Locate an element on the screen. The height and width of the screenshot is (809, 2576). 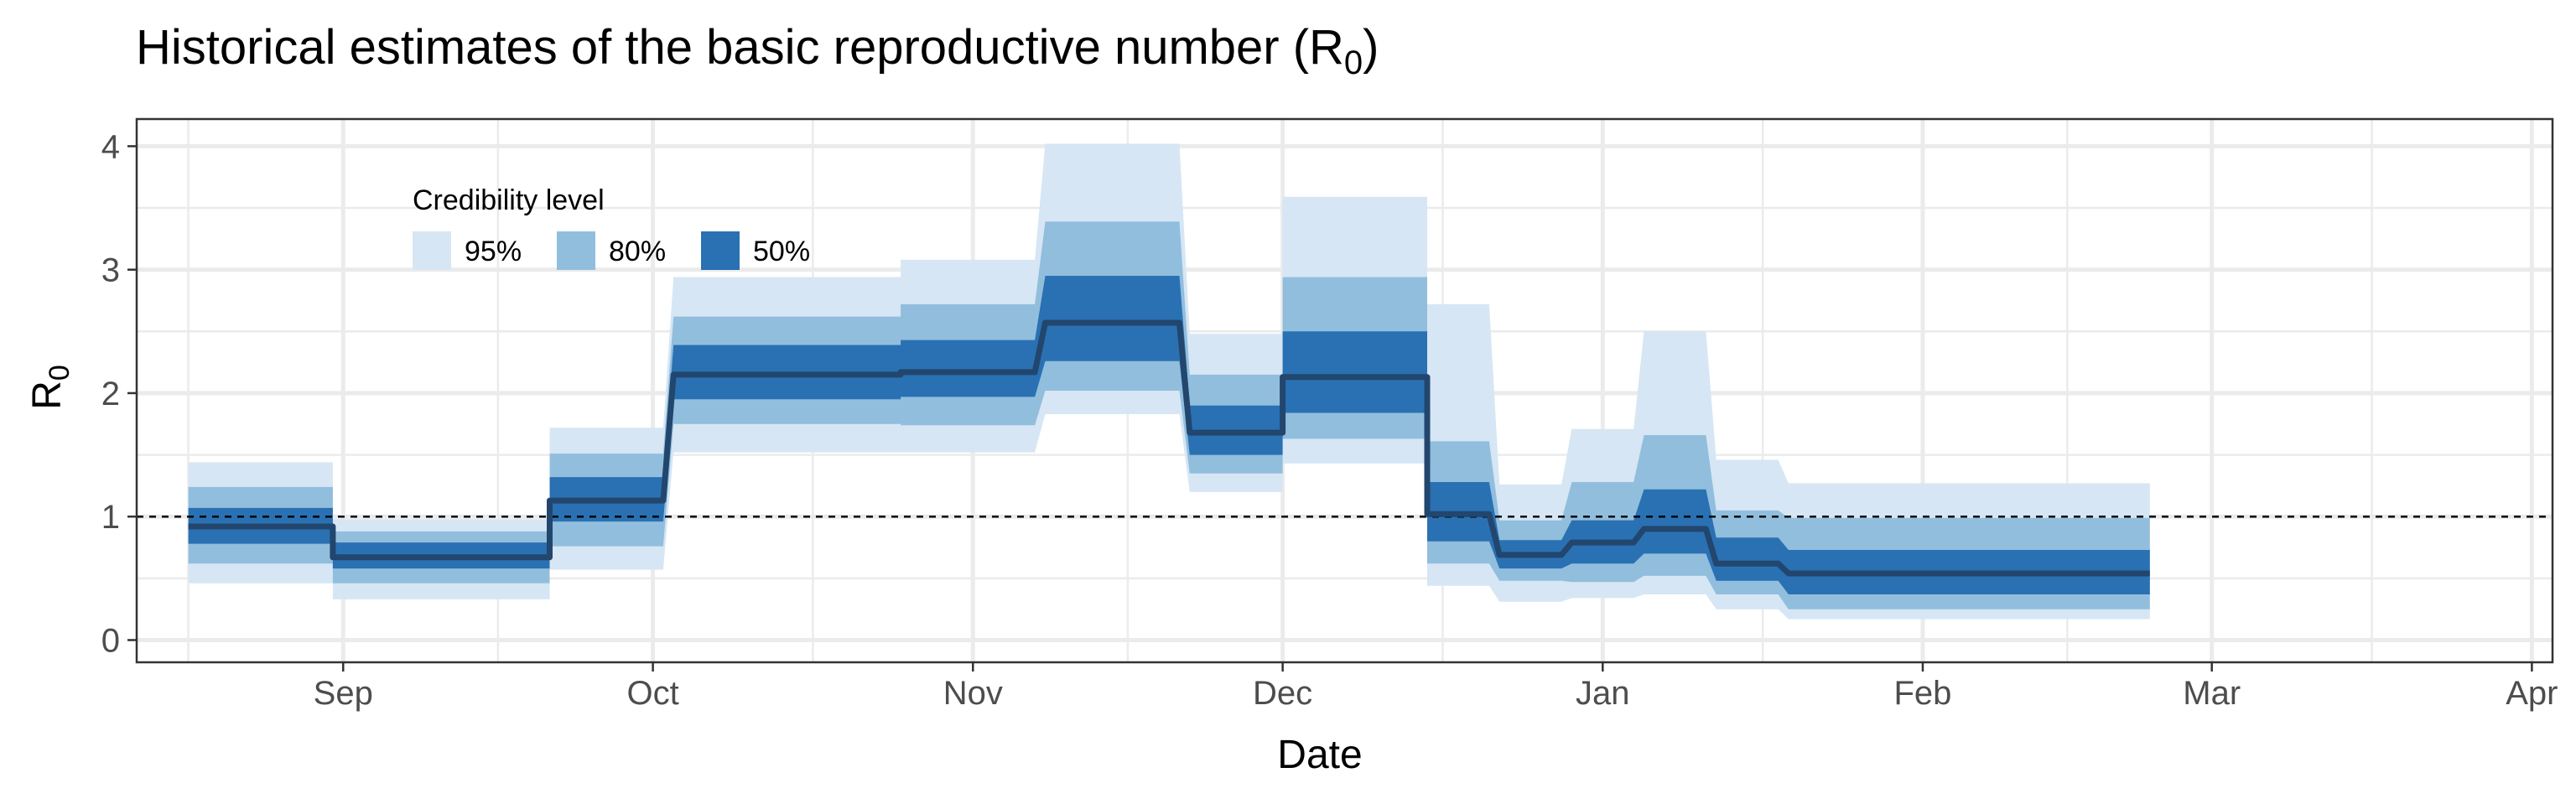
y-axis-title: R0 is located at coordinates (50, 387).